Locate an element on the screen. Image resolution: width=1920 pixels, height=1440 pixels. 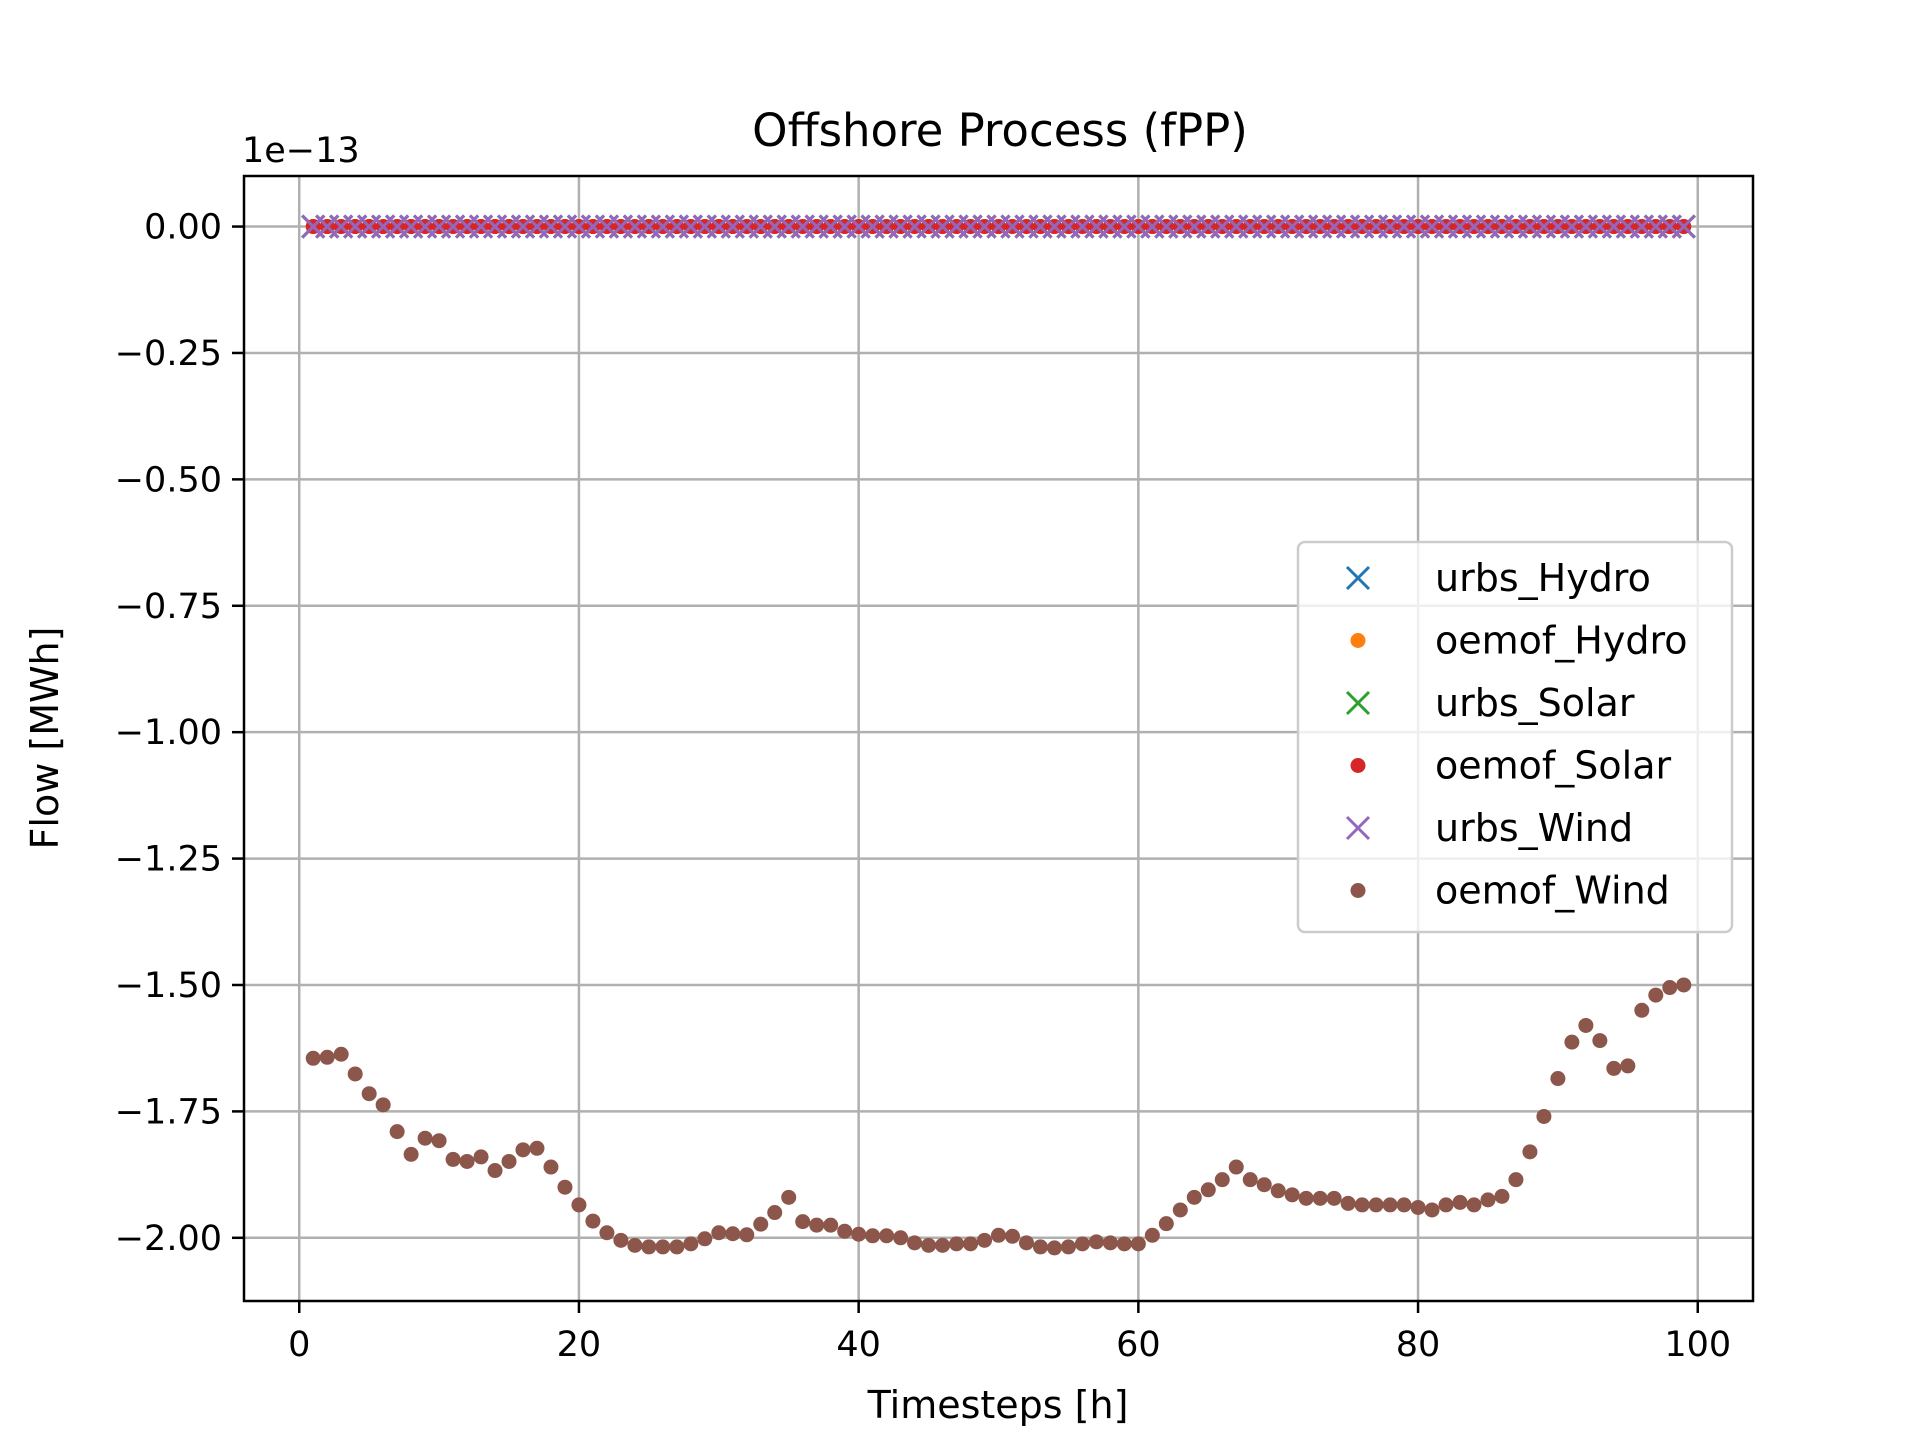
legend-marker-oemof-hydro is located at coordinates (1358, 640).